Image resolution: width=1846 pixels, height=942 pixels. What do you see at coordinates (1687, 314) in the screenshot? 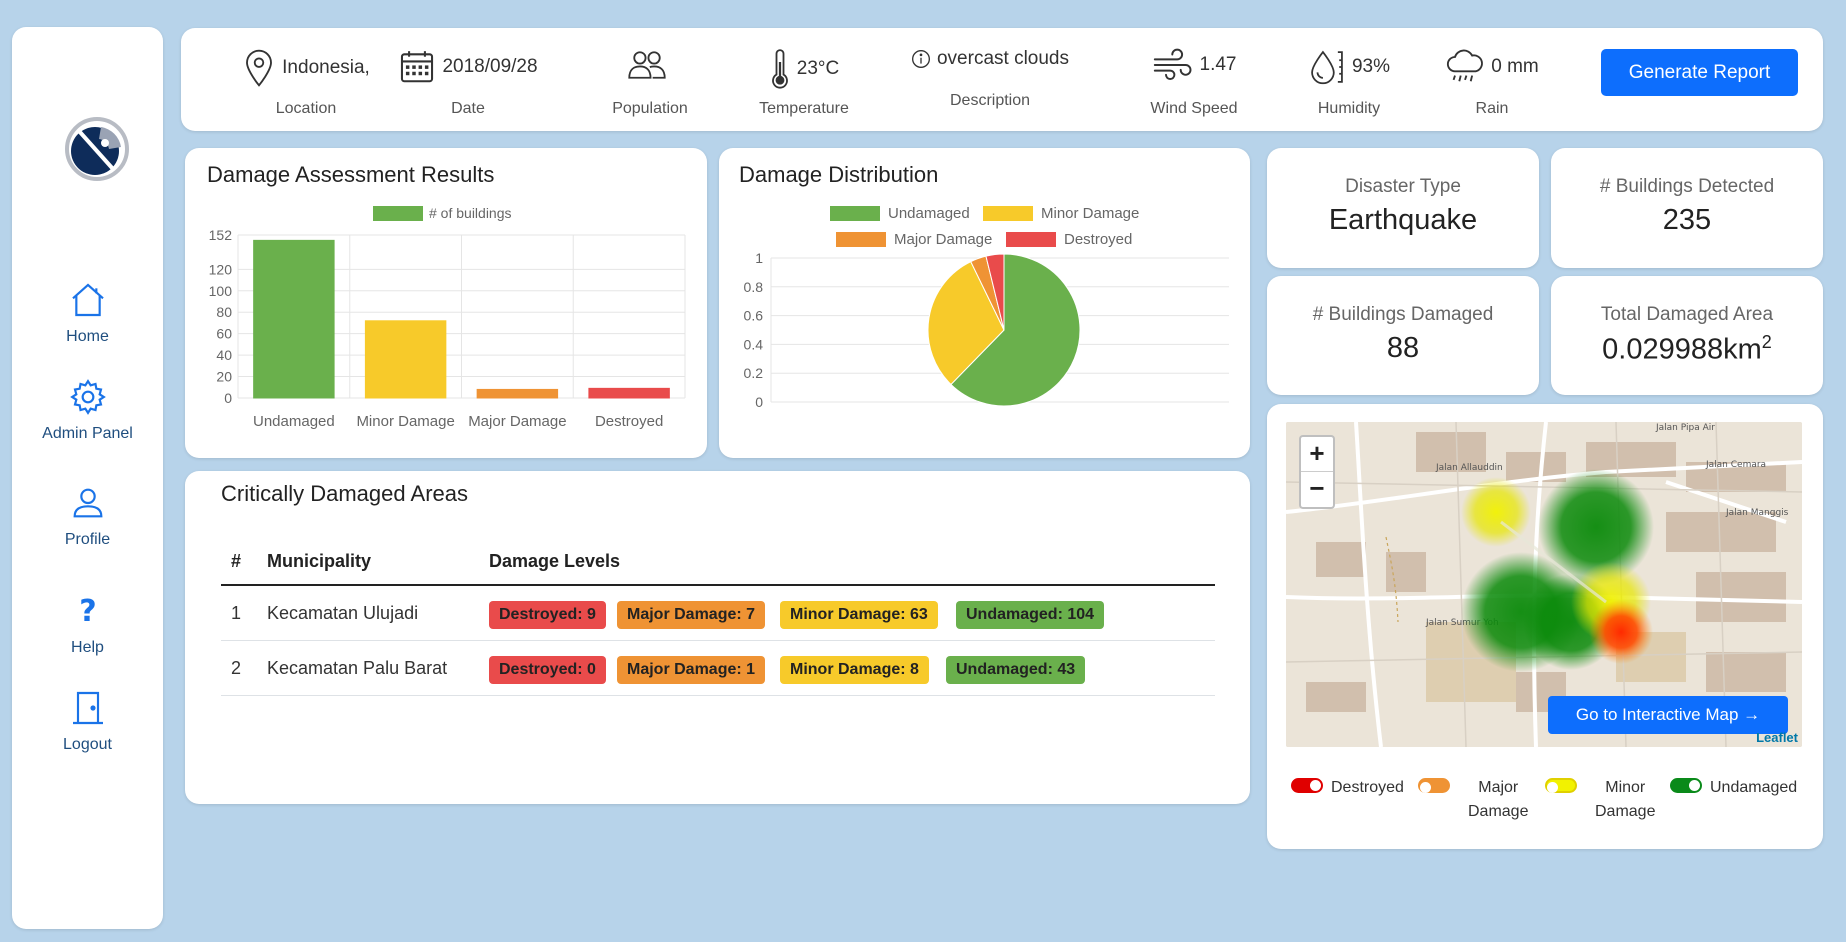
I see `damaged-area-label: Total Damaged Area` at bounding box center [1687, 314].